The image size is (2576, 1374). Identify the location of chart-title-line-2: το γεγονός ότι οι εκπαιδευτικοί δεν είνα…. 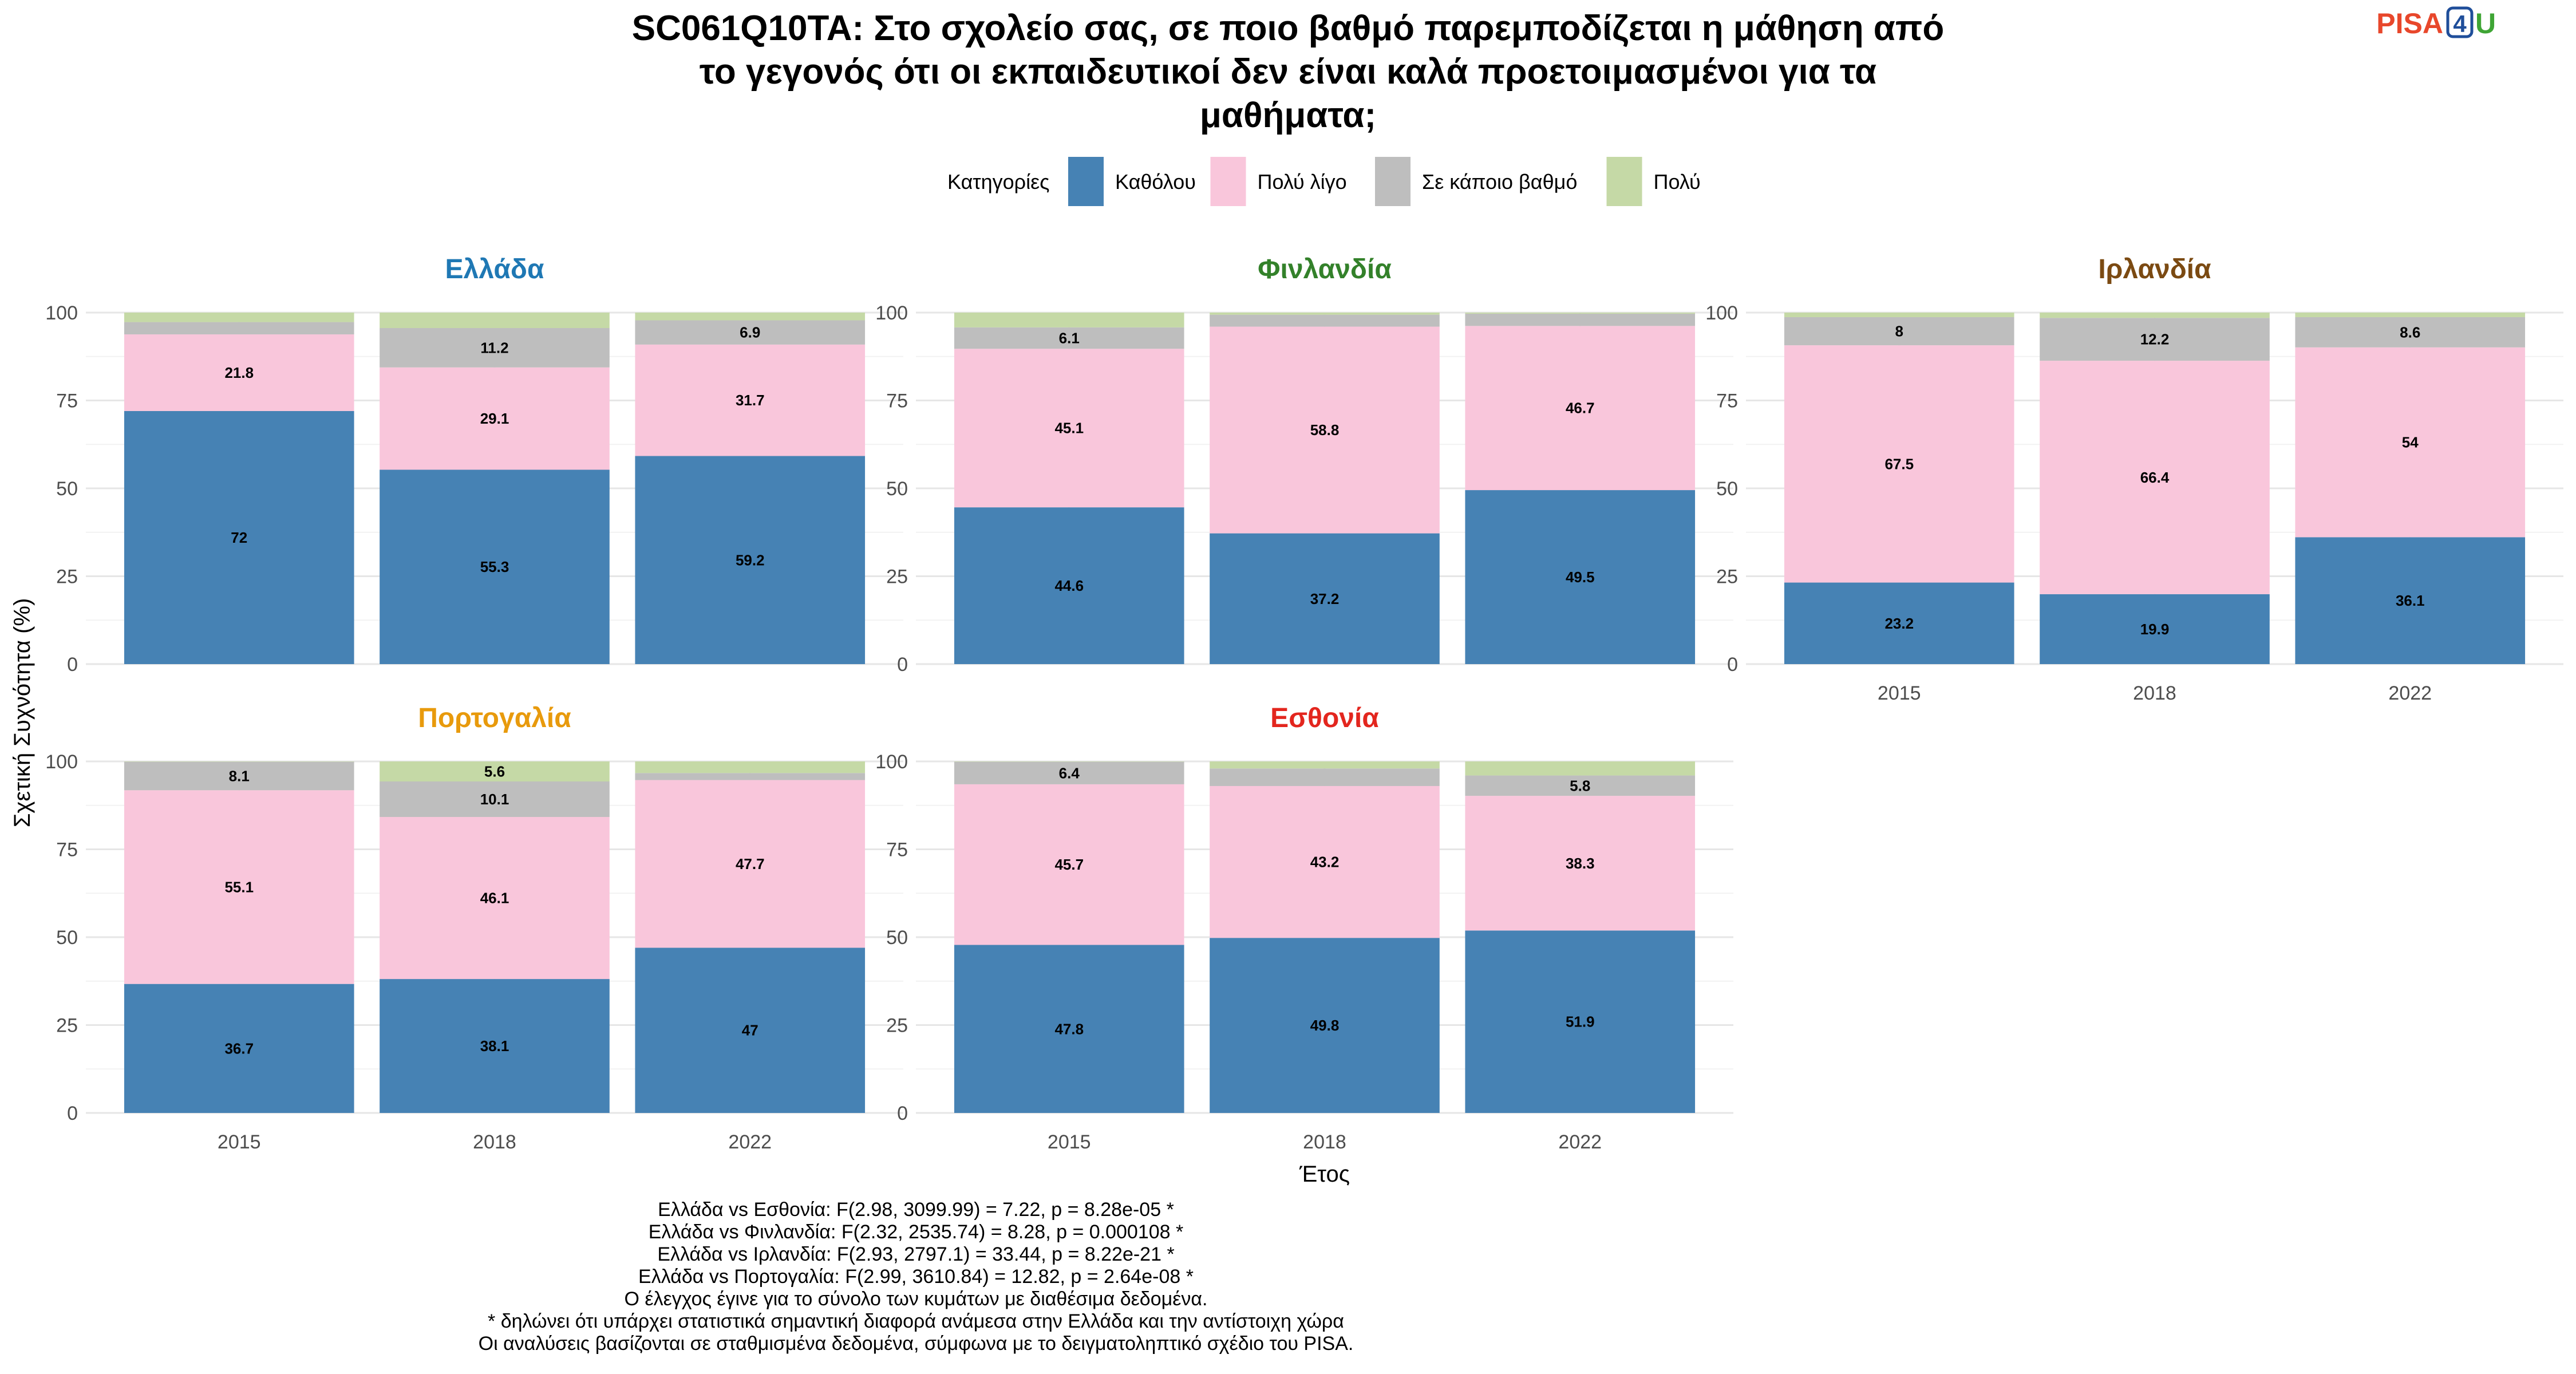
(1288, 72).